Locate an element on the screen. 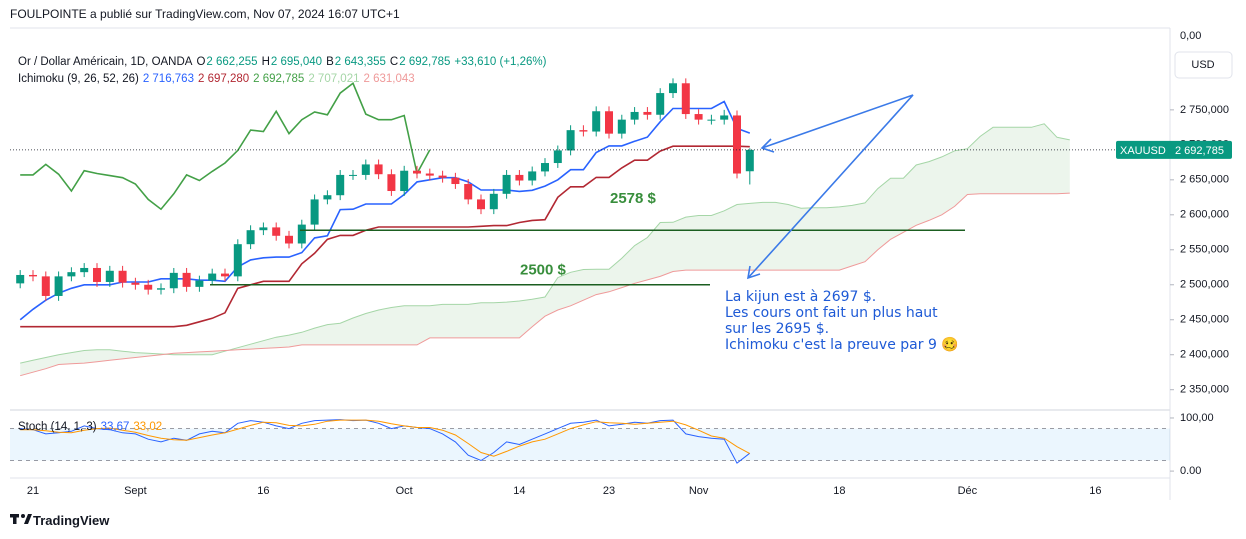  stoch-legend: Stoch (14, 1, 3) 33,67 33,02 is located at coordinates (92, 427).